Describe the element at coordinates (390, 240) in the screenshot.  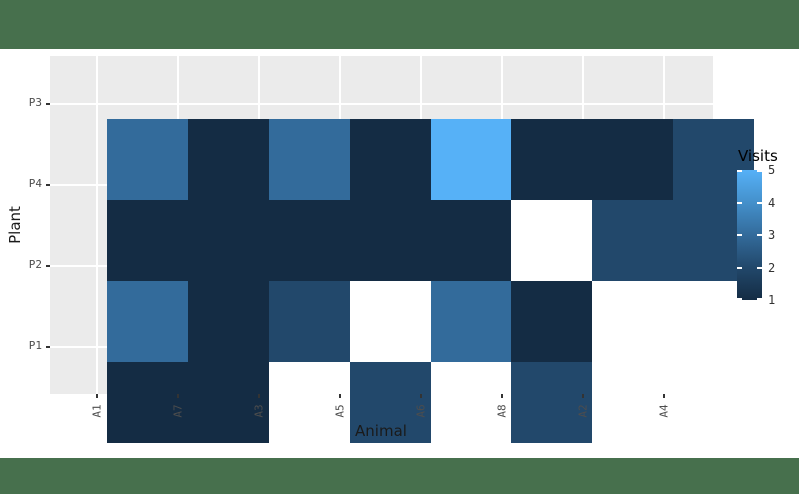
I see `heatmap-cell-P4-A5` at that location.